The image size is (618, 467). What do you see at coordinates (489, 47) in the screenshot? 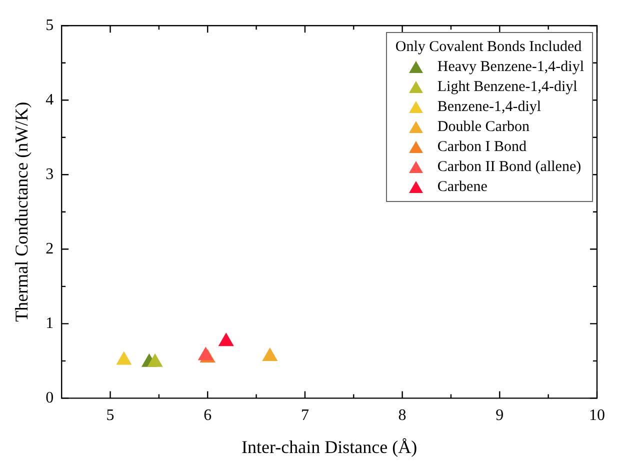
I see `legend-title: Only Covalent Bonds Included` at bounding box center [489, 47].